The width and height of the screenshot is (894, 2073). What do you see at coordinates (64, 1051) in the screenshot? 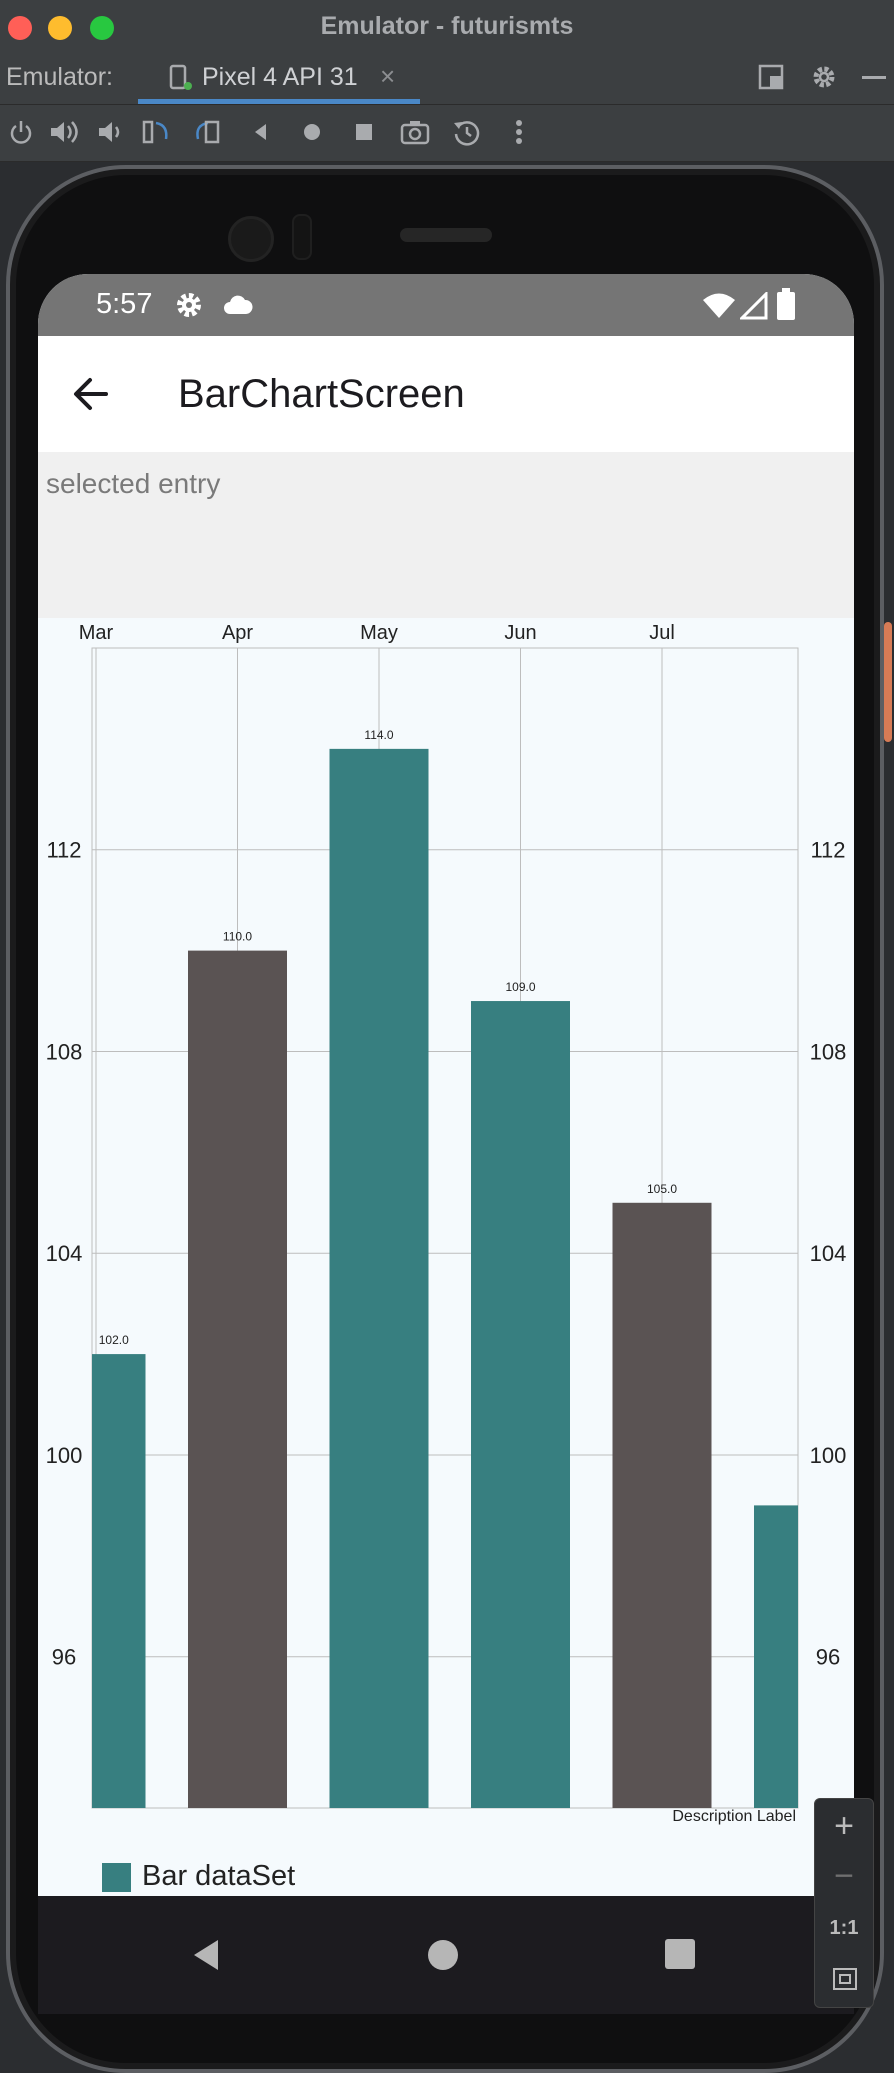
I see `y-tick-label-left: 108` at bounding box center [64, 1051].